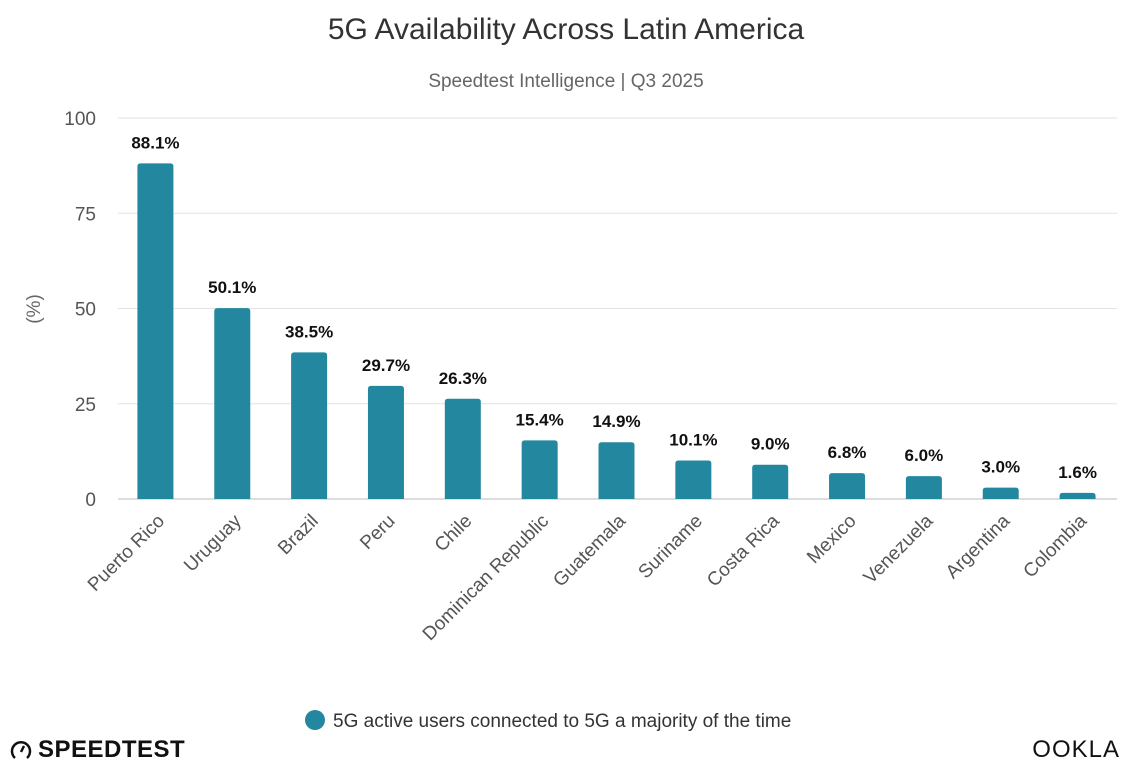 Image resolution: width=1132 pixels, height=773 pixels. Describe the element at coordinates (847, 452) in the screenshot. I see `data-label: 6.8%` at that location.